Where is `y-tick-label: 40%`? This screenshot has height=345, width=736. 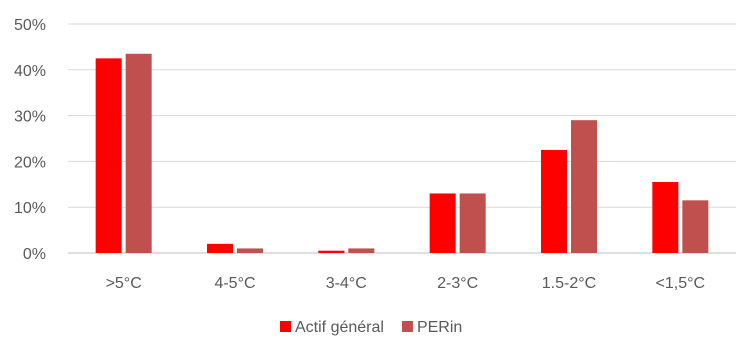 y-tick-label: 40% is located at coordinates (30, 71).